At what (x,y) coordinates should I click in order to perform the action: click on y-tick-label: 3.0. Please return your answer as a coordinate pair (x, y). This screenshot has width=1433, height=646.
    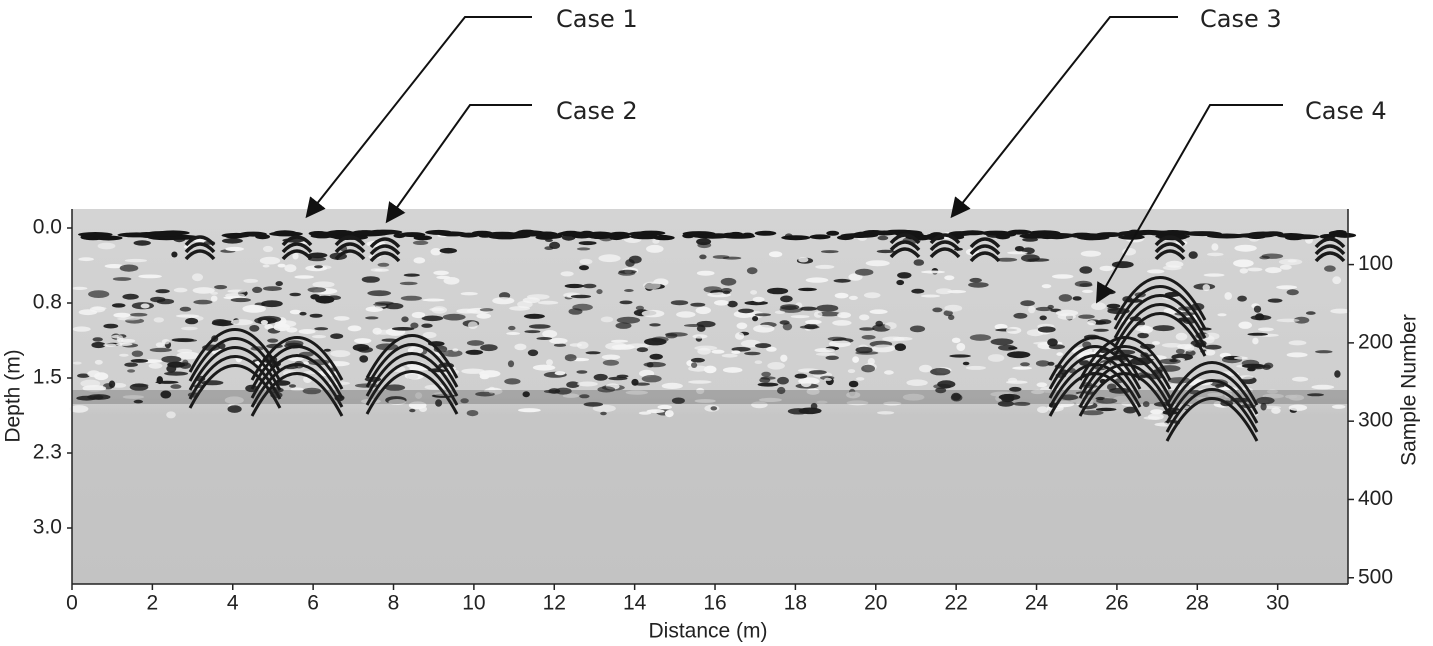
    Looking at the image, I should click on (47, 527).